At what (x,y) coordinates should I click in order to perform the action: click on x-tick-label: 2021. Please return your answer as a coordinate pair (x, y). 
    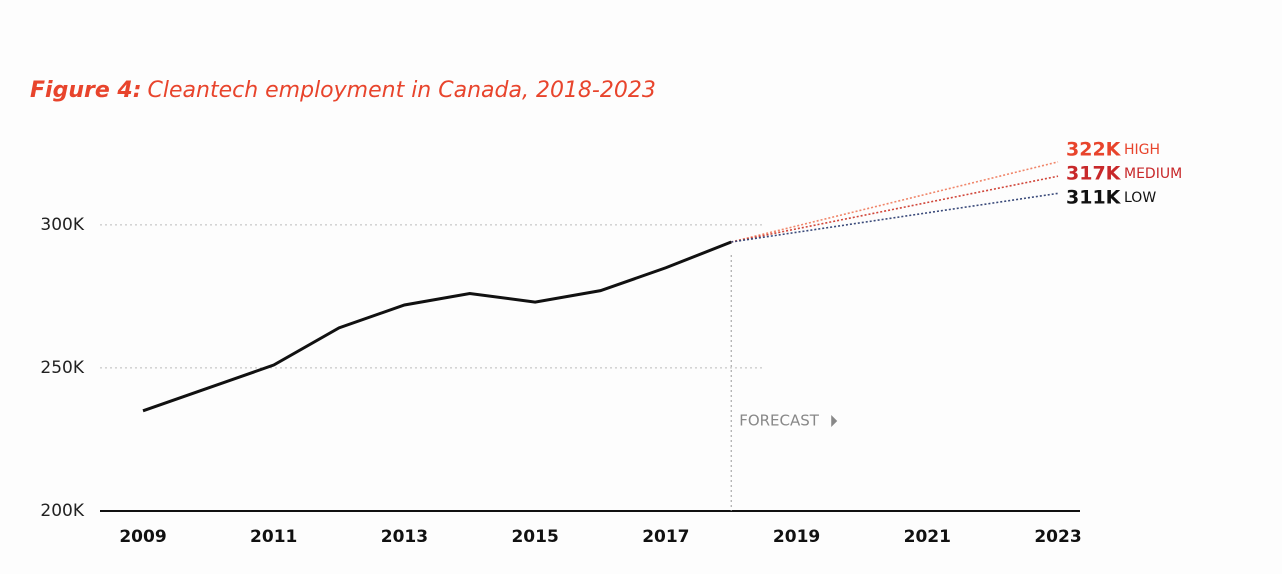
    Looking at the image, I should click on (927, 537).